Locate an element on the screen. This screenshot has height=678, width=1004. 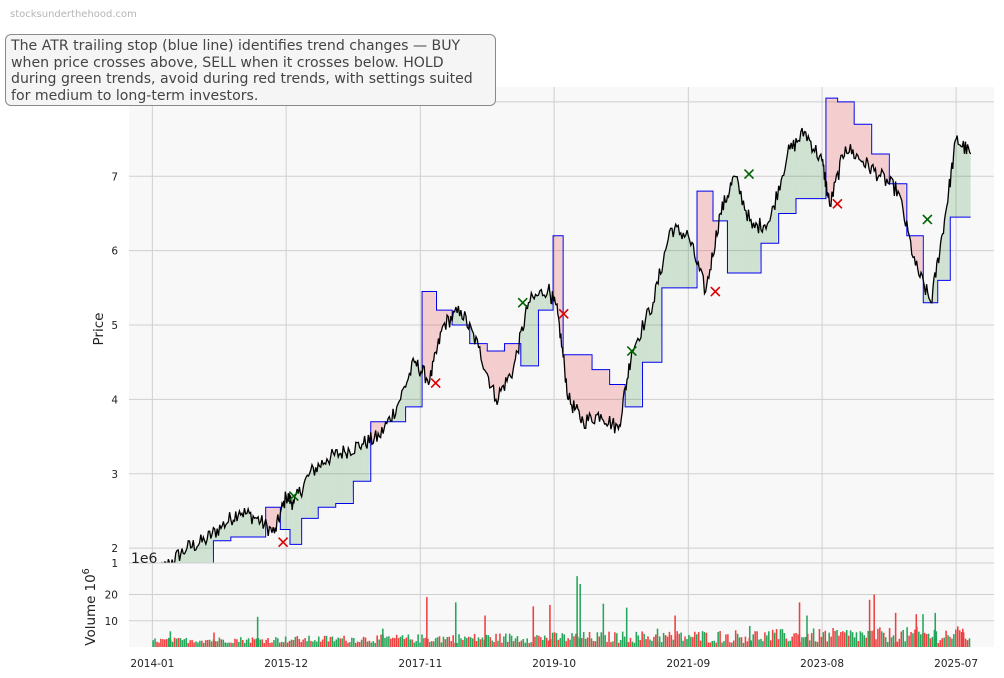
x-tick-label: 2014-01 is located at coordinates (152, 664).